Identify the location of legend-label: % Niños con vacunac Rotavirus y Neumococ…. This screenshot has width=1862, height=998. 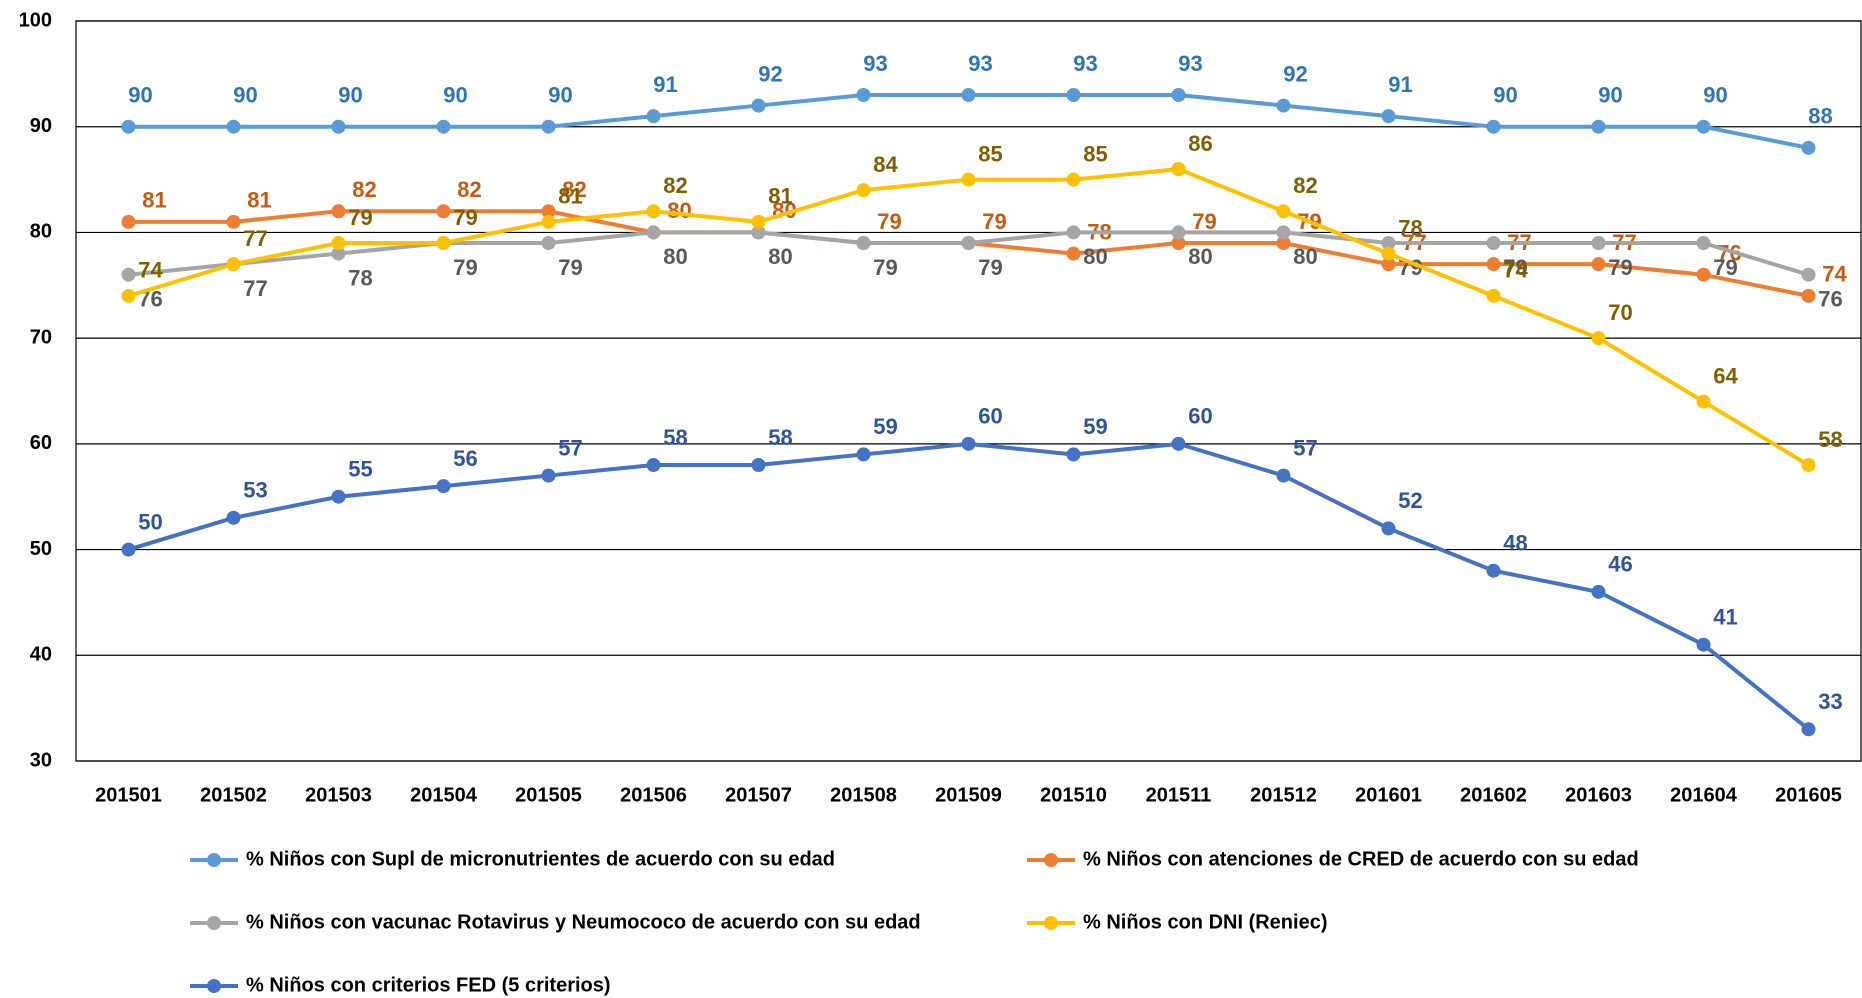
(583, 922).